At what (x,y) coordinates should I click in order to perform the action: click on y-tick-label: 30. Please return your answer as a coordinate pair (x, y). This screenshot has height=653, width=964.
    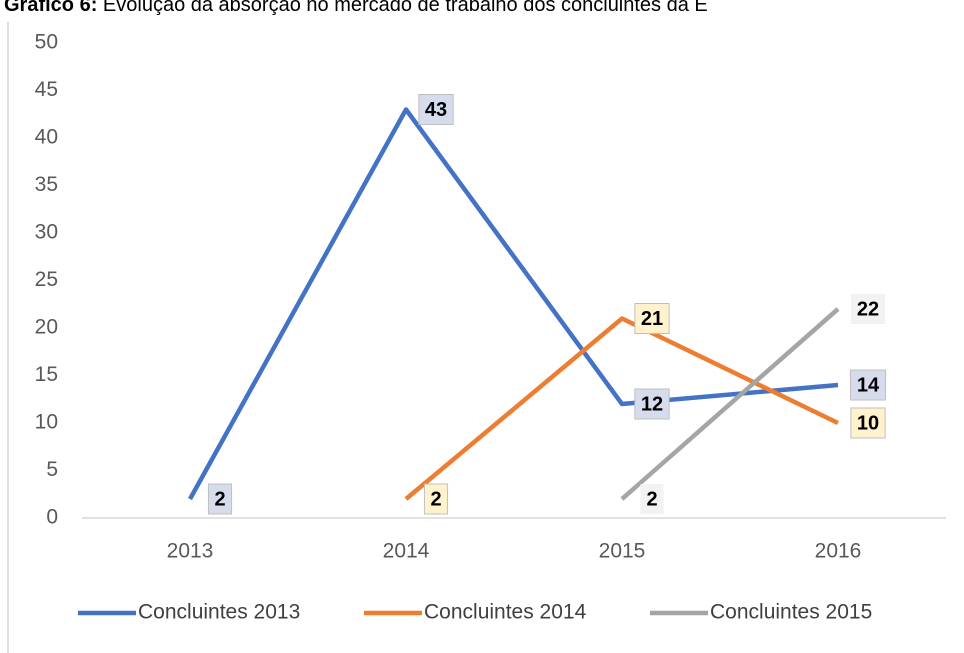
    Looking at the image, I should click on (46, 232).